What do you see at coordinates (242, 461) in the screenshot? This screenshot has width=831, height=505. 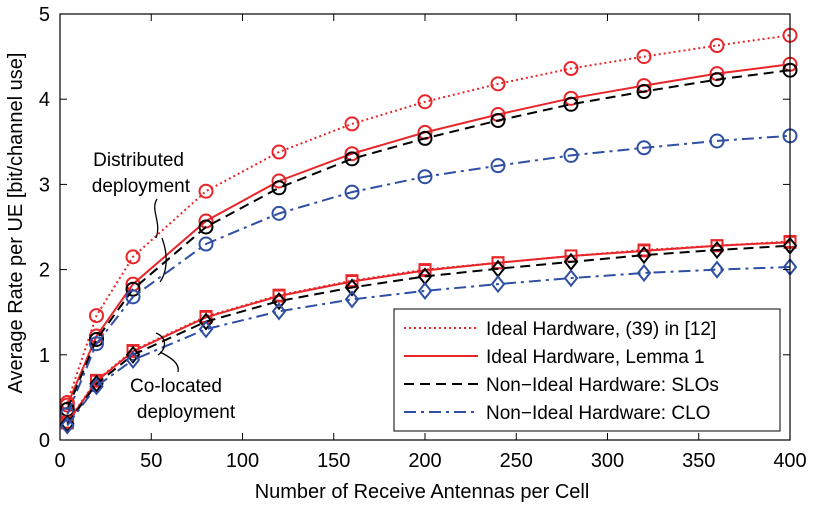 I see `x-tick-label: 100` at bounding box center [242, 461].